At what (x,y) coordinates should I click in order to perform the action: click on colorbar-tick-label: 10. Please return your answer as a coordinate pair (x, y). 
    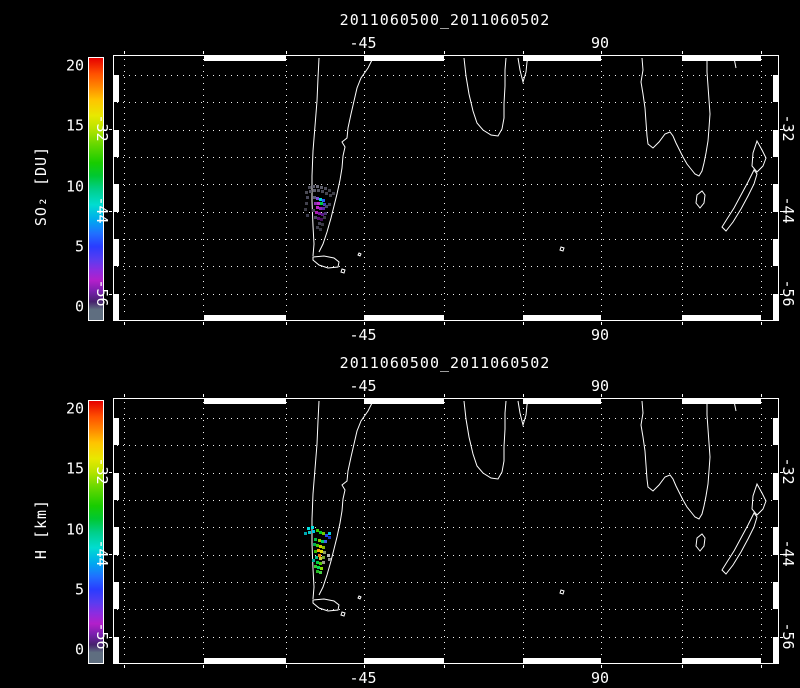
    Looking at the image, I should click on (74, 529).